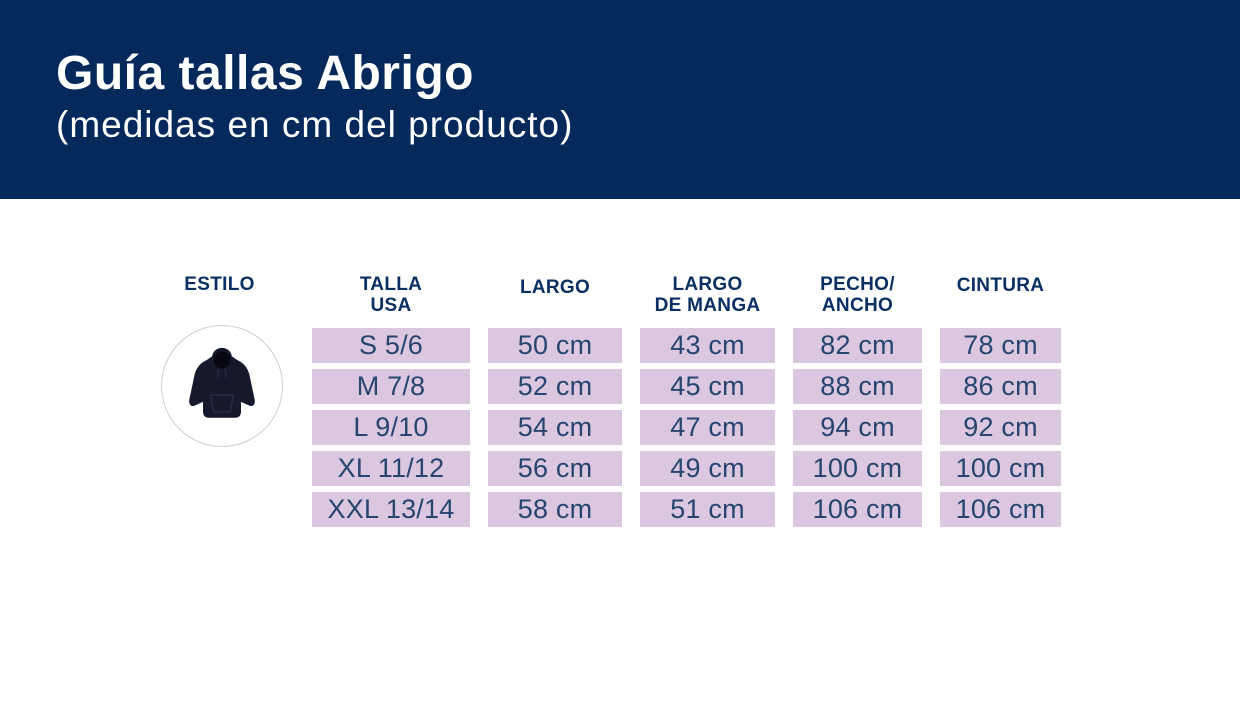 The image size is (1240, 720). What do you see at coordinates (222, 382) in the screenshot?
I see `hoodie-icon` at bounding box center [222, 382].